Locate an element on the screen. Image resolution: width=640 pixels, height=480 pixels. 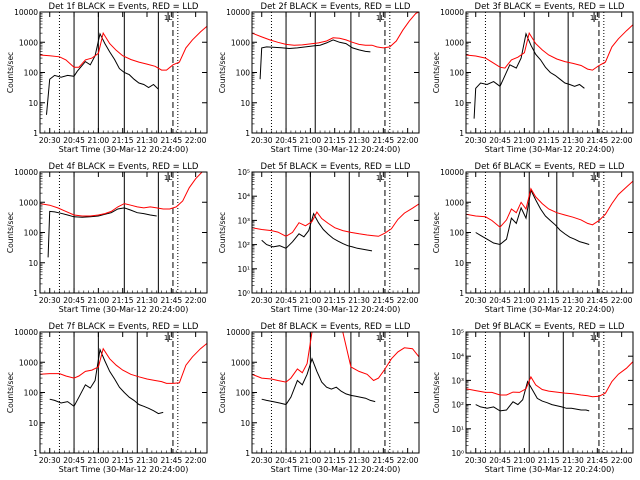
panel-title: Det 7f BLACK = Events, RED = LLD is located at coordinates (124, 327).